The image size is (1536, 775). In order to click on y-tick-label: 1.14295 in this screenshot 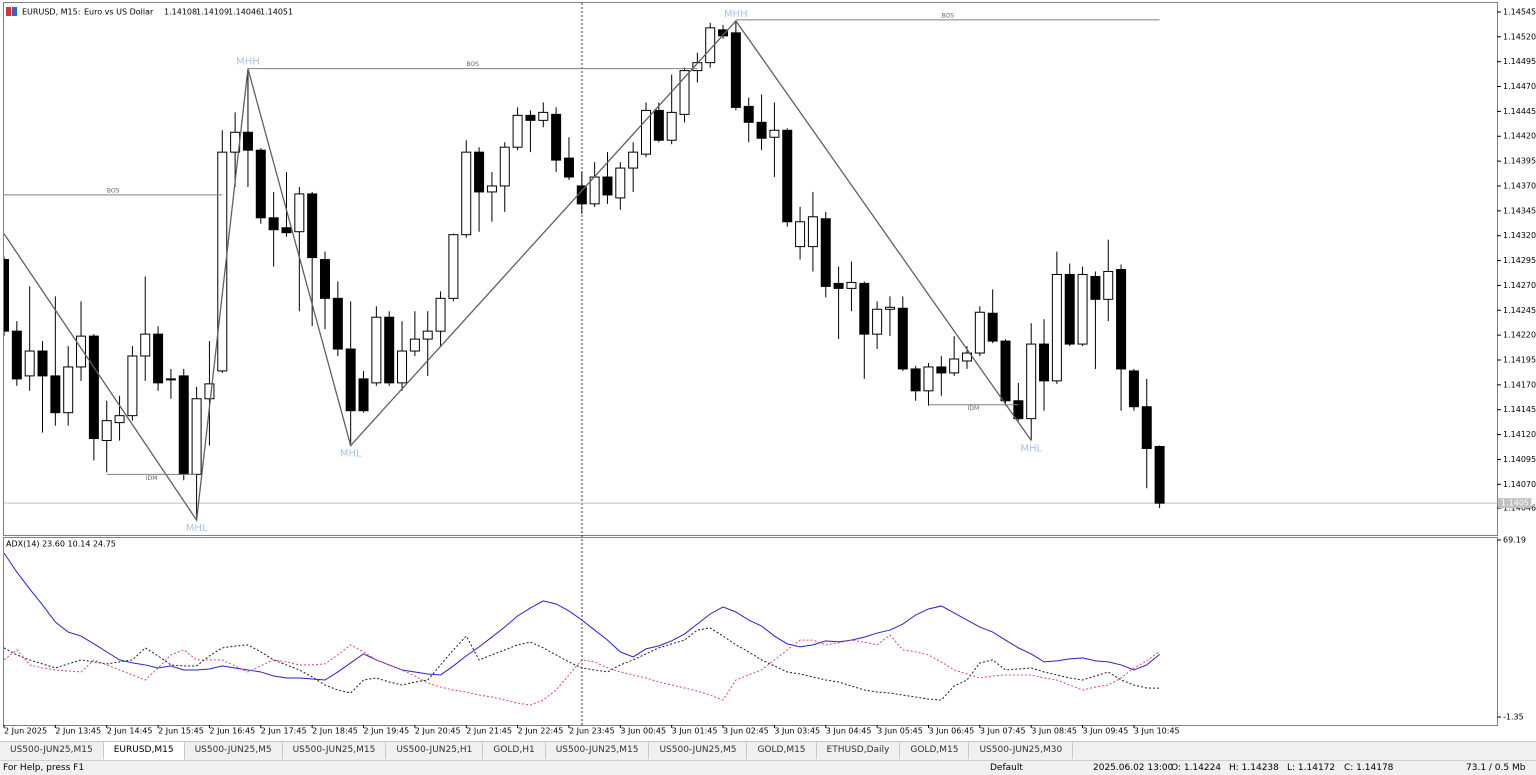, I will do `click(1519, 260)`.